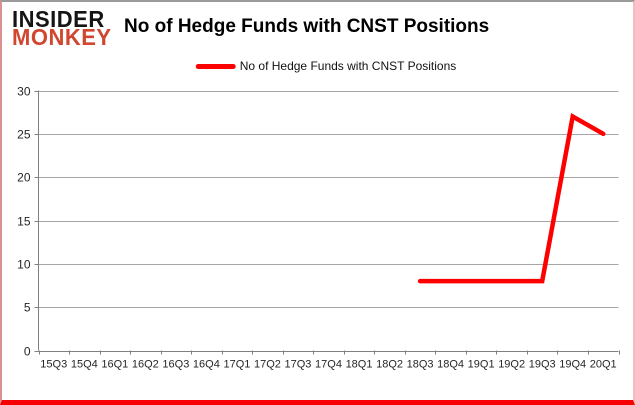 The width and height of the screenshot is (635, 405). Describe the element at coordinates (389, 365) in the screenshot. I see `x-axis-tick-label: 18Q2` at that location.